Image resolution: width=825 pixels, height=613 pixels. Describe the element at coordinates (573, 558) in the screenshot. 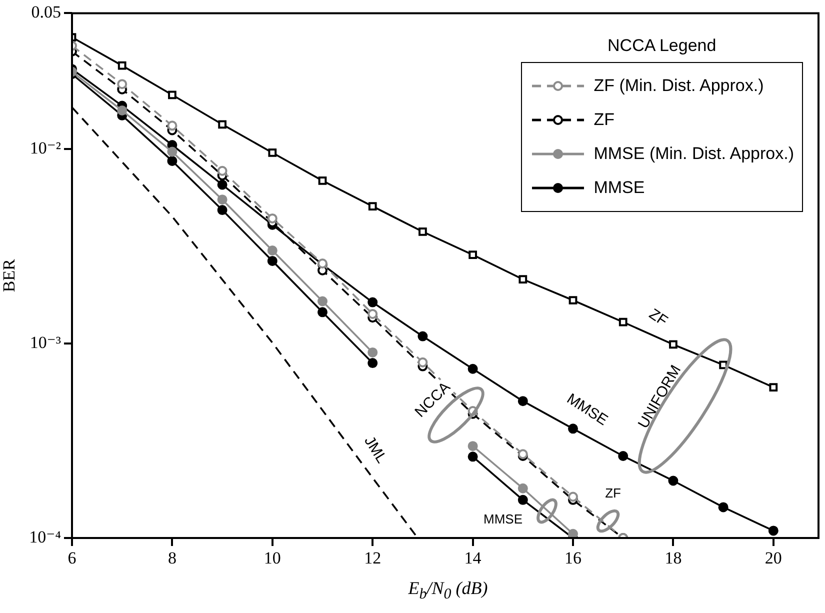

I see `x-tick-label: 16` at that location.